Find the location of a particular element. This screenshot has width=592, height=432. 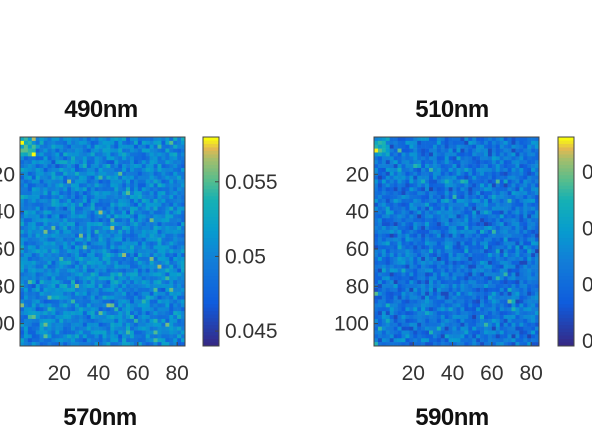

x-tick-label: 20 is located at coordinates (59, 373).